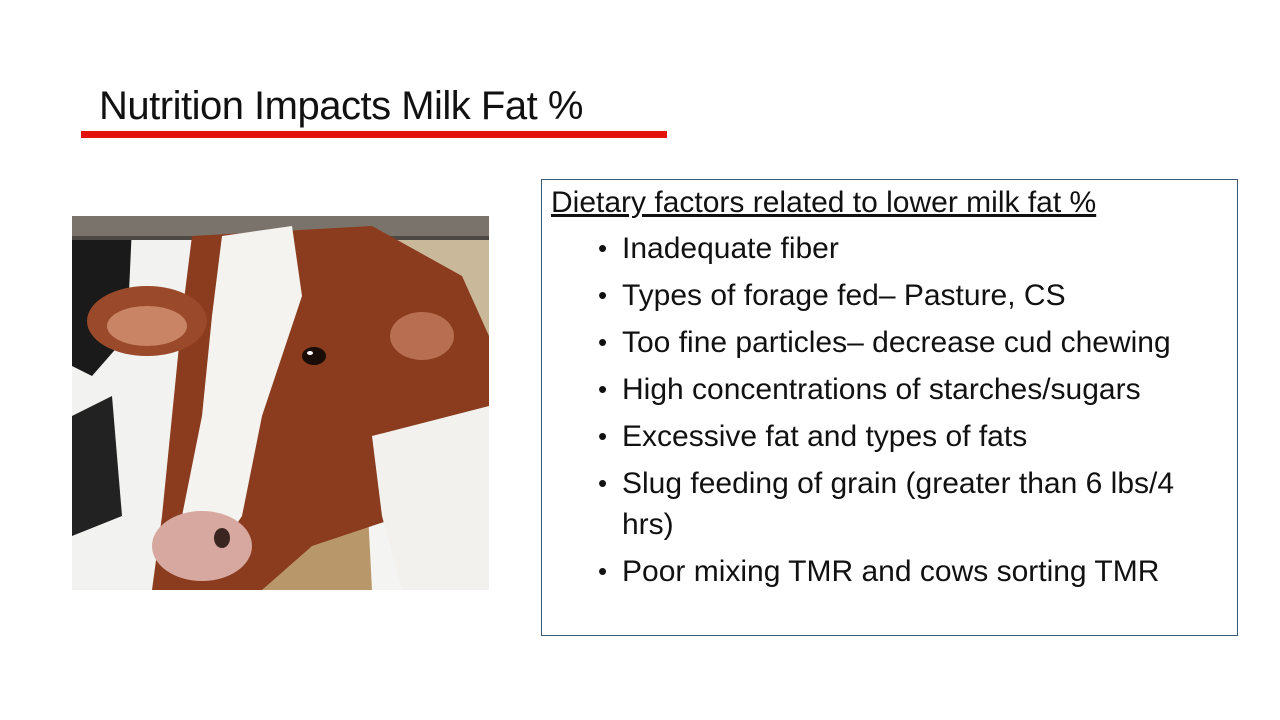 The image size is (1280, 720). I want to click on list-item: • Types of forage fed– Pasture, CS, so click(916, 295).